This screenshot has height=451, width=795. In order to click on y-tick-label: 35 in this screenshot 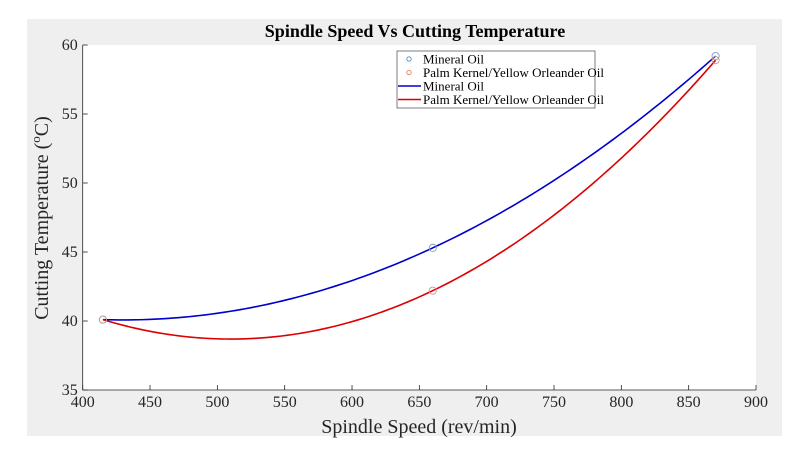, I will do `click(70, 390)`.